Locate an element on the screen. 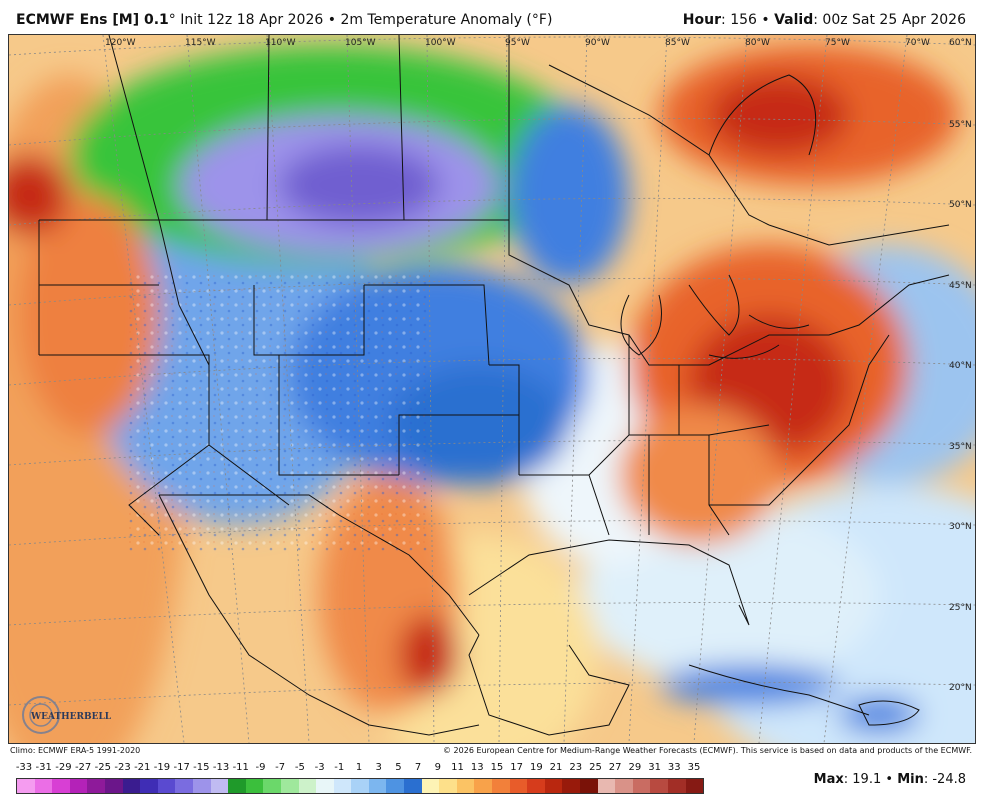 This screenshot has width=984, height=808. legend-tick: 25 is located at coordinates (595, 767).